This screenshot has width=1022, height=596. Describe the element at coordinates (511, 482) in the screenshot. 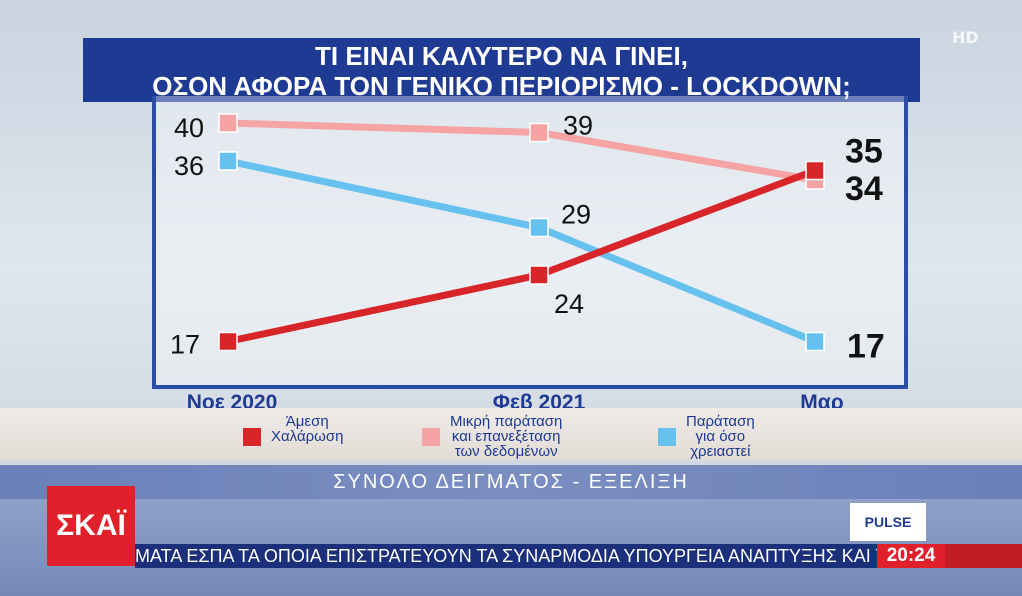

I see `subtitle-bar: ΣΥΝΟΛΟ ΔΕΙΓΜΑΤΟΣ - ΕΞΕΛΙΞΗ` at that location.